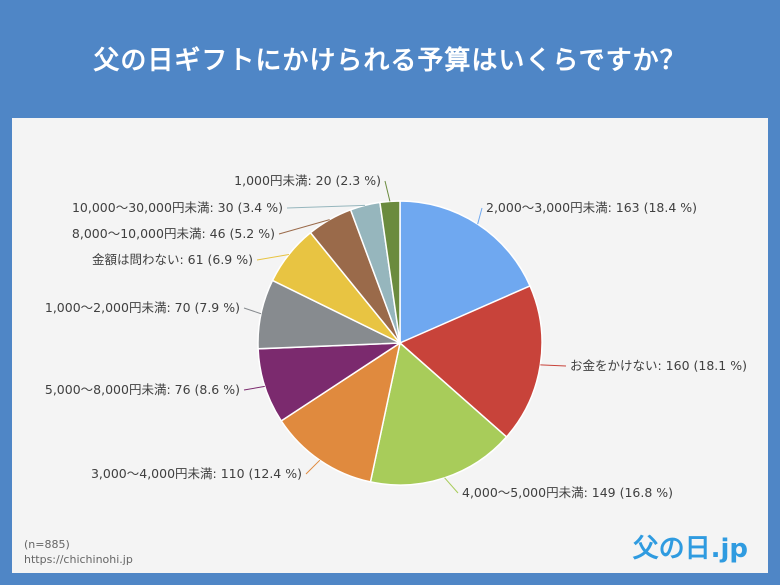 This screenshot has width=780, height=585. Describe the element at coordinates (690, 549) in the screenshot. I see `site-logo: 父の日.jp` at that location.